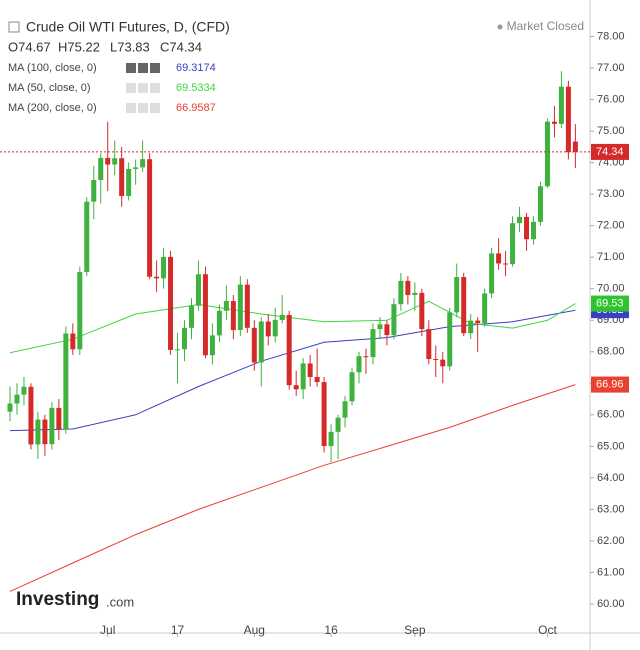  What do you see at coordinates (611, 99) in the screenshot?
I see `y-tick-label: 76.00` at bounding box center [611, 99].